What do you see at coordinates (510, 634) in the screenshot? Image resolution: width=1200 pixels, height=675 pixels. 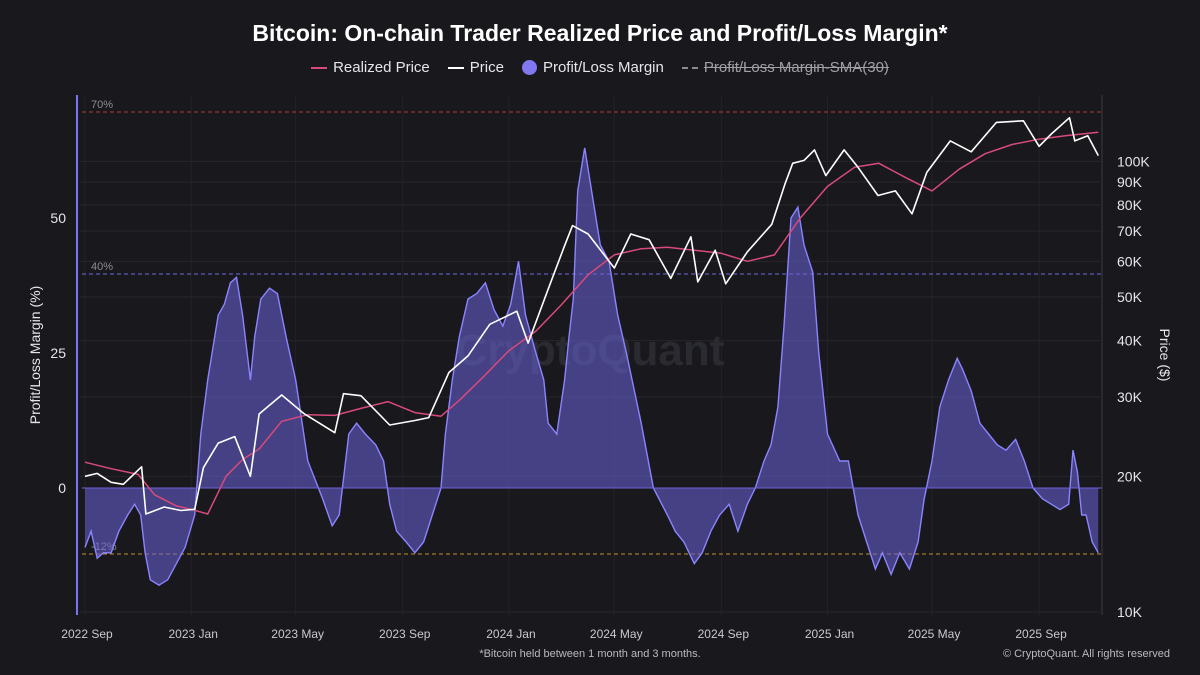 I see `x-tick-label: 2024 Jan` at bounding box center [510, 634].